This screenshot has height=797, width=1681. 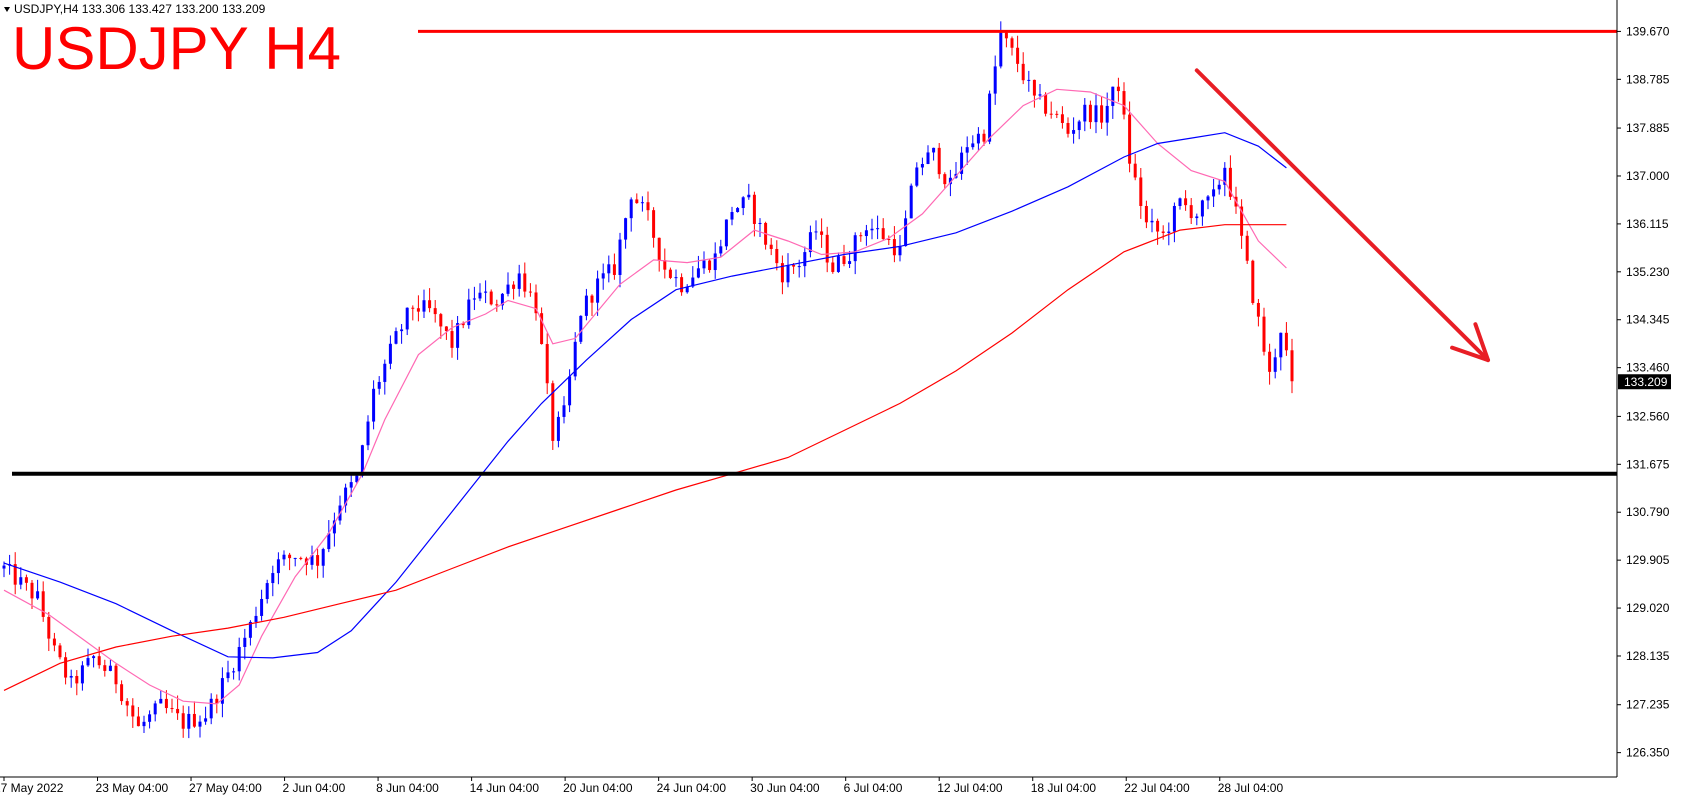 I want to click on price-tick-label: 132.560, so click(x=1648, y=416).